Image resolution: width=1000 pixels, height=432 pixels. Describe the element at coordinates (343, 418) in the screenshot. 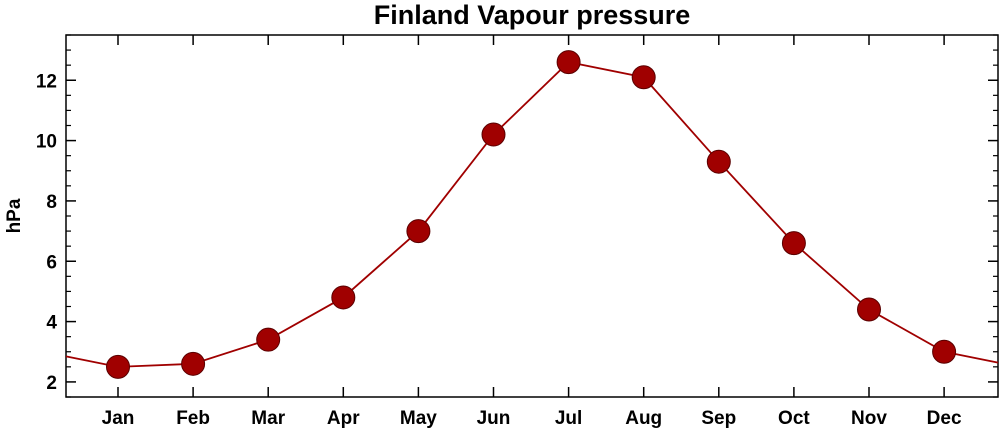

I see `x-tick-label-apr: Apr` at that location.